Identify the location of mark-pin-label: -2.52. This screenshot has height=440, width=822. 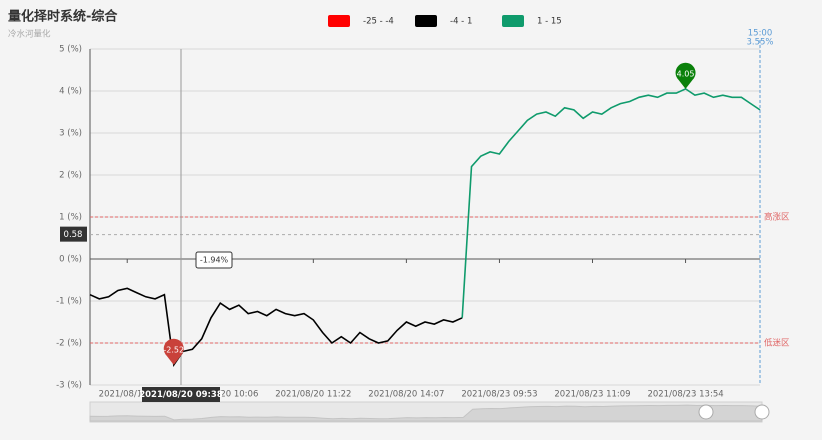
(173, 349).